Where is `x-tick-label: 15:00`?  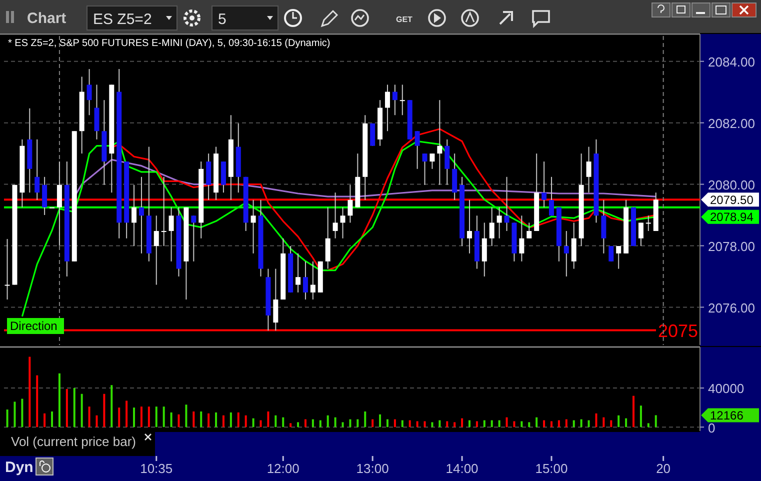 x-tick-label: 15:00 is located at coordinates (551, 468).